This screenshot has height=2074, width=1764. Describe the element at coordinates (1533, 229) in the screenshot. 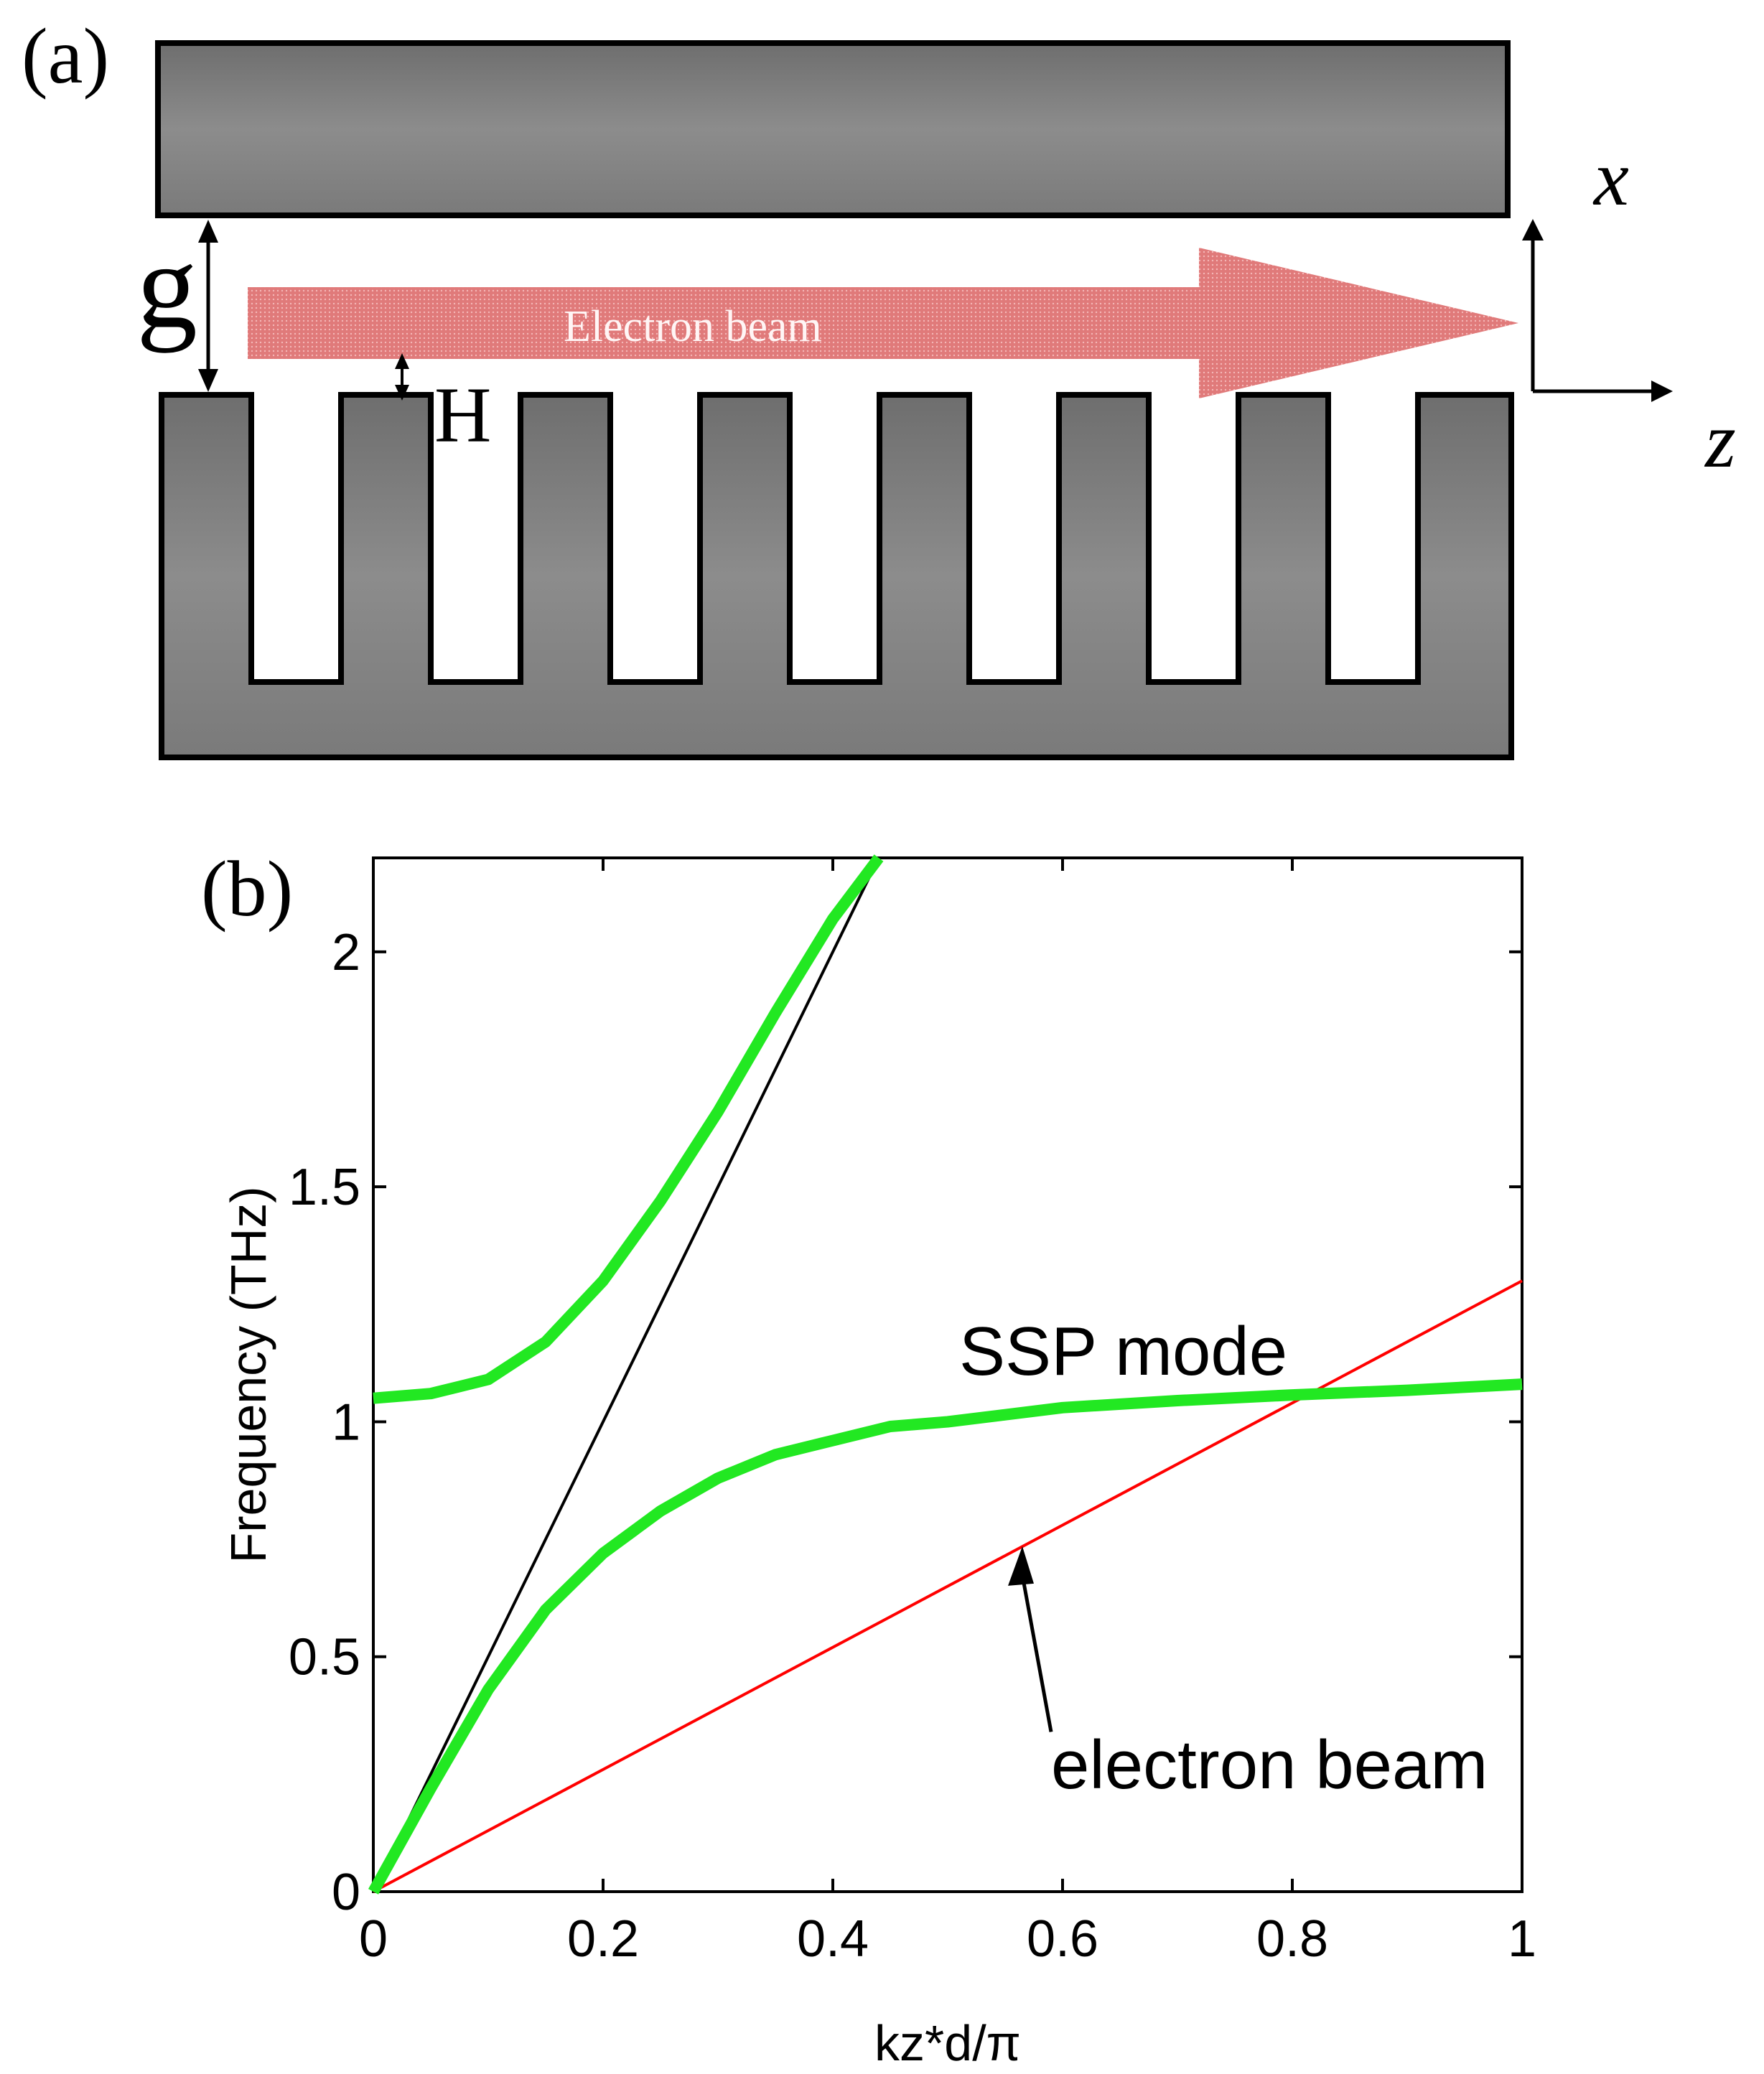

I see `axis-x-arrow-icon` at that location.